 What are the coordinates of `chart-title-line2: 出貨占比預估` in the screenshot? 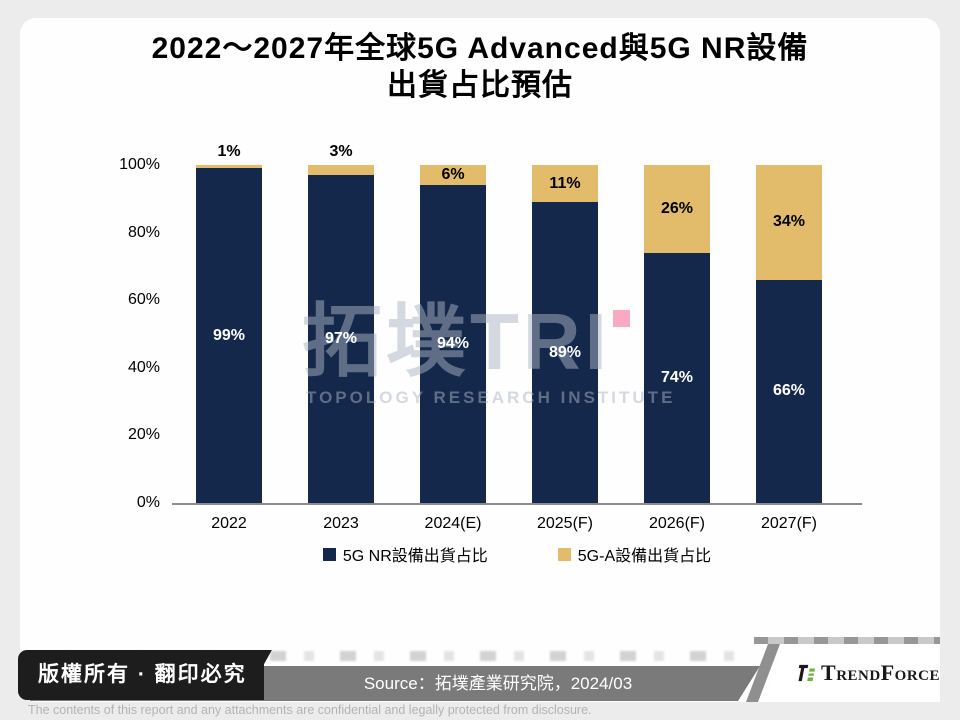 It's located at (480, 85).